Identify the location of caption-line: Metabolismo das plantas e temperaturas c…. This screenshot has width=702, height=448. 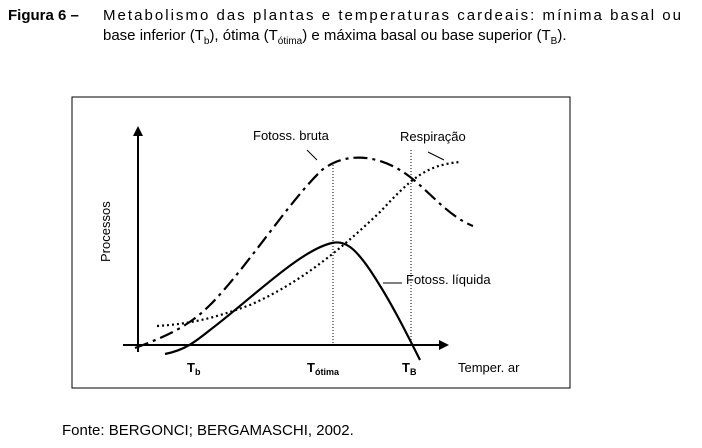
(392, 15).